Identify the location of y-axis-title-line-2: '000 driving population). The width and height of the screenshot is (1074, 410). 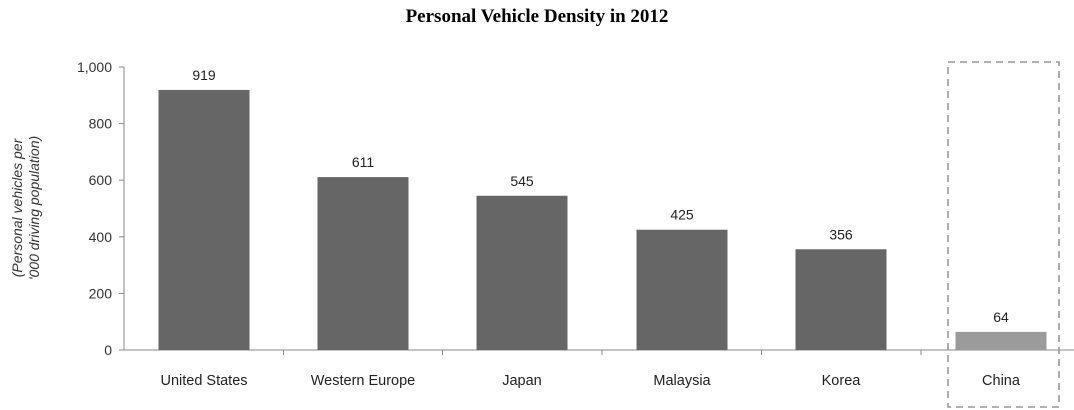
(34, 208).